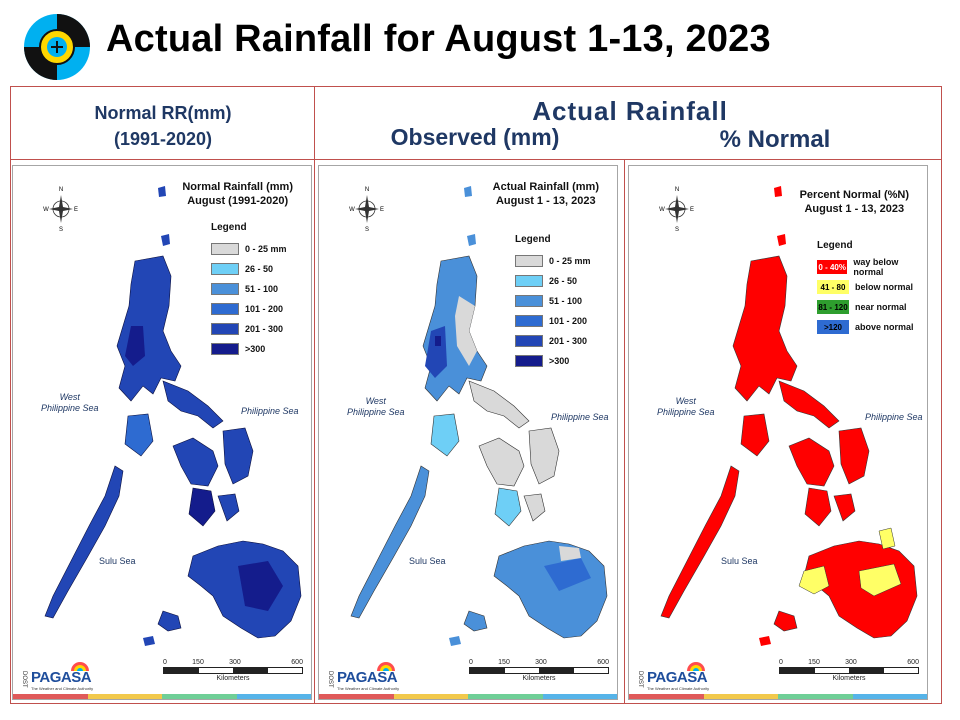  What do you see at coordinates (80, 666) in the screenshot?
I see `sun-cloud-icon` at bounding box center [80, 666].